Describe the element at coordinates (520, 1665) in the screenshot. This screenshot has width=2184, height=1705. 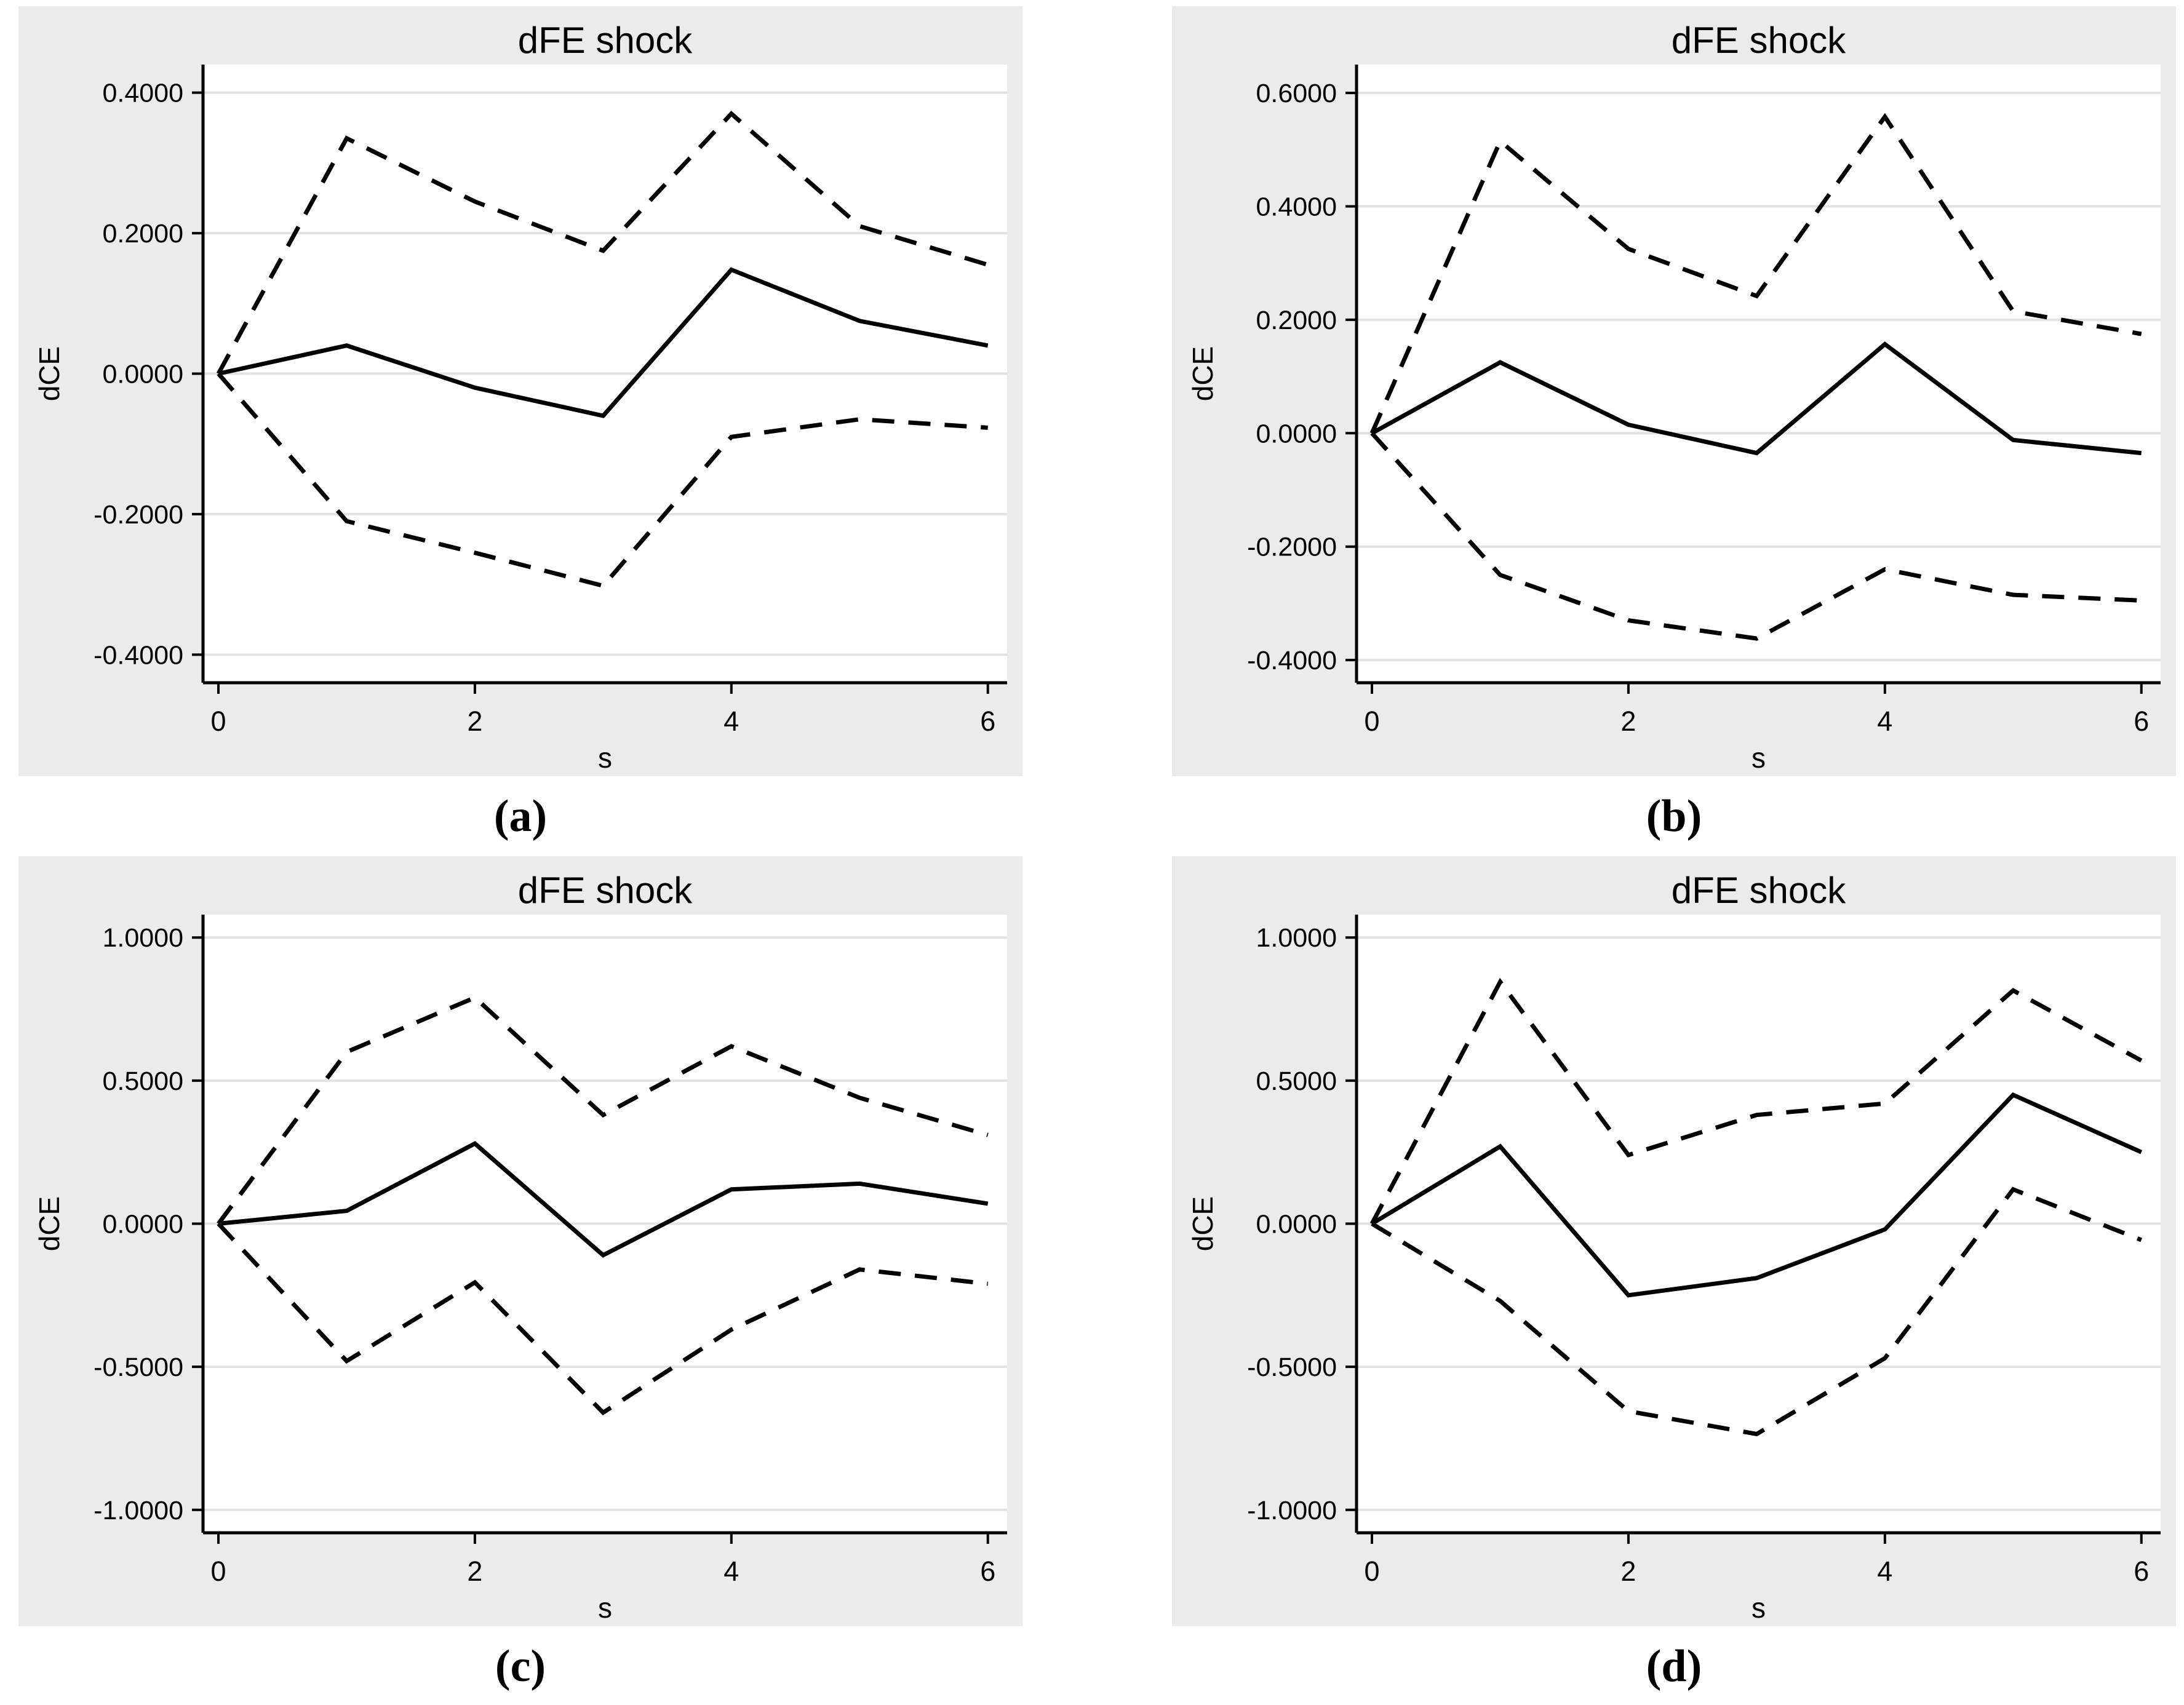
I see `panel-caption-c: (c)` at that location.